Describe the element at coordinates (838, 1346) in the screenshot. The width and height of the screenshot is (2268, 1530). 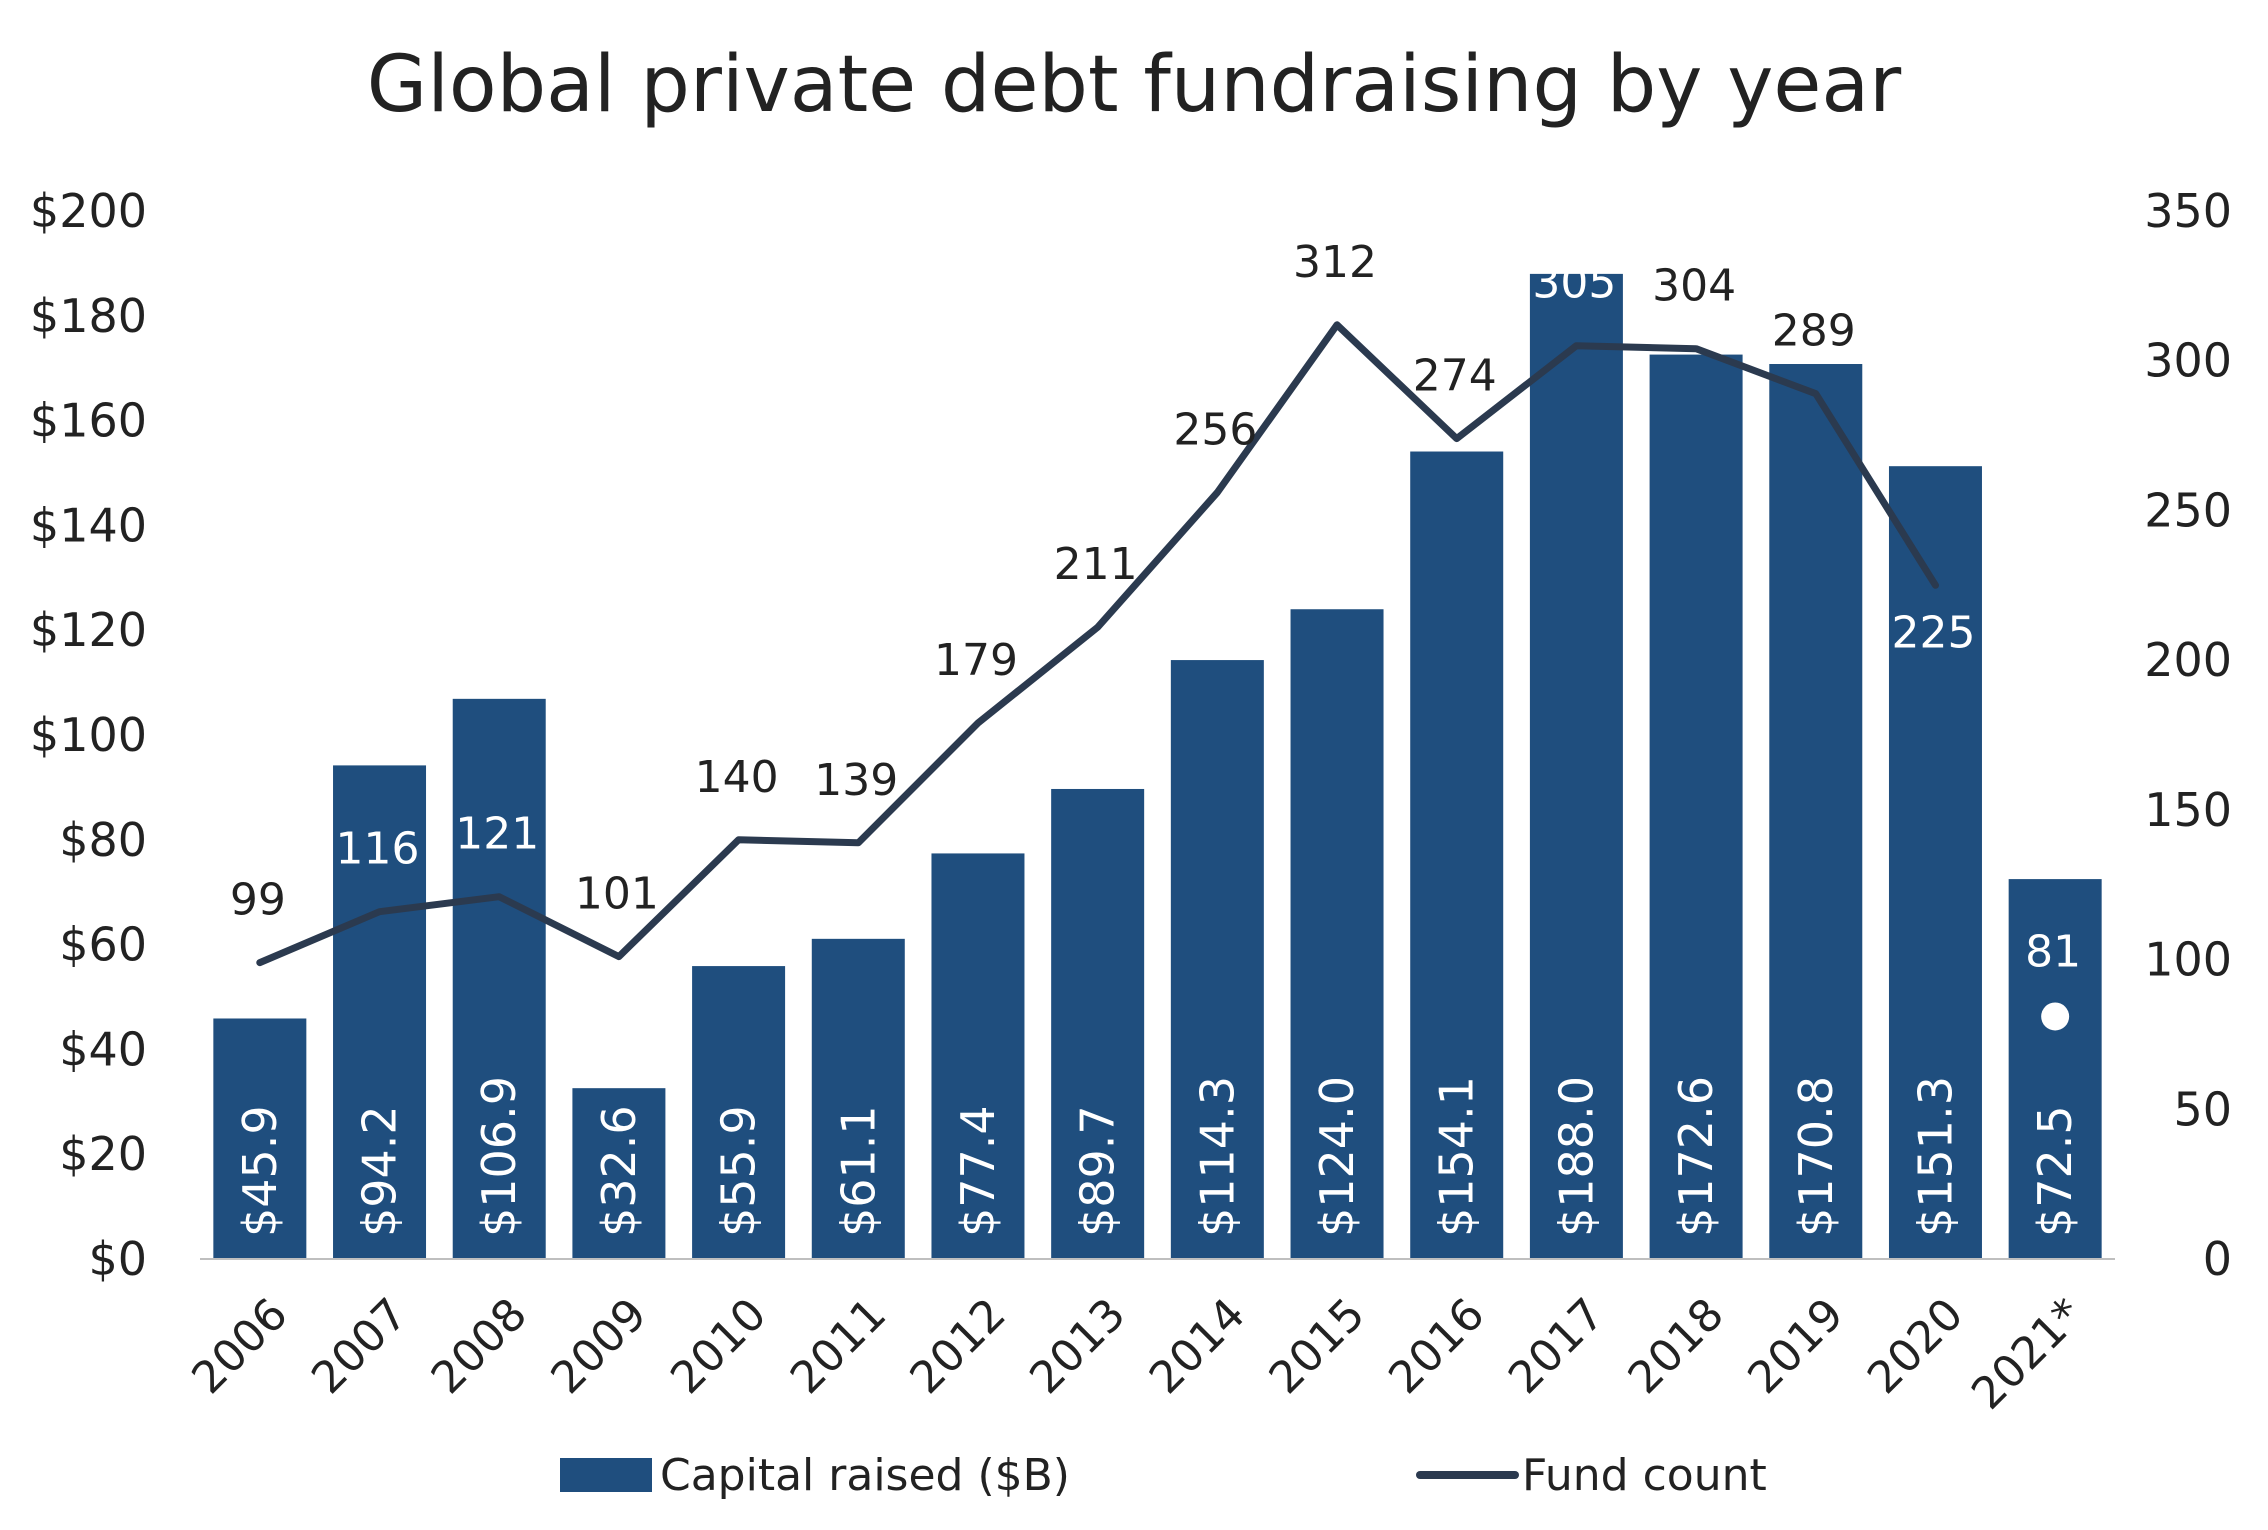
I see `x-tick-label: 2011` at that location.